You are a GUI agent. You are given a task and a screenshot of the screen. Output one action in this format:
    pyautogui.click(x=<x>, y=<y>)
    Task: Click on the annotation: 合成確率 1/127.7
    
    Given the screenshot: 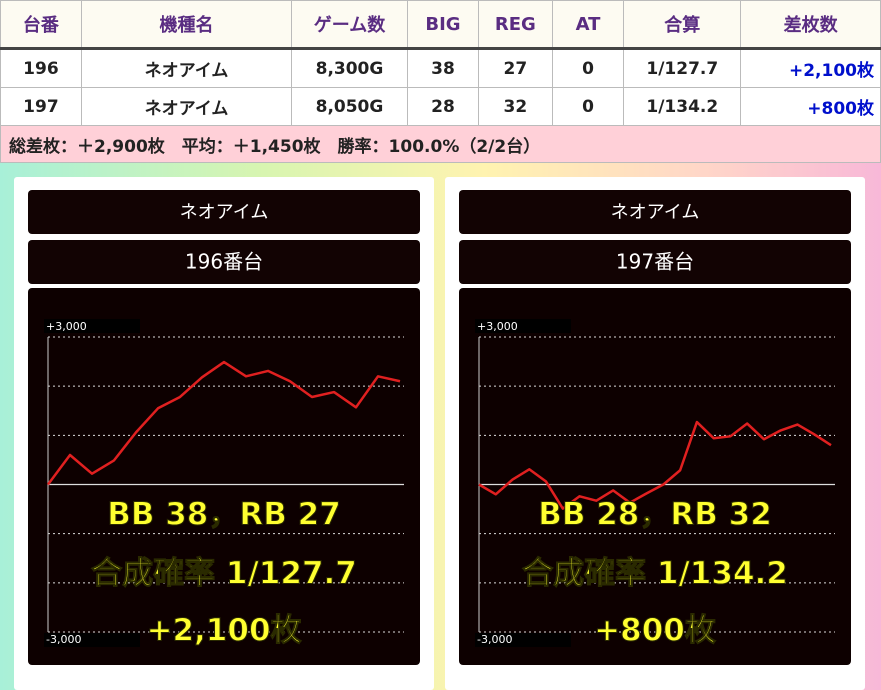 What is the action you would take?
    pyautogui.click(x=224, y=574)
    